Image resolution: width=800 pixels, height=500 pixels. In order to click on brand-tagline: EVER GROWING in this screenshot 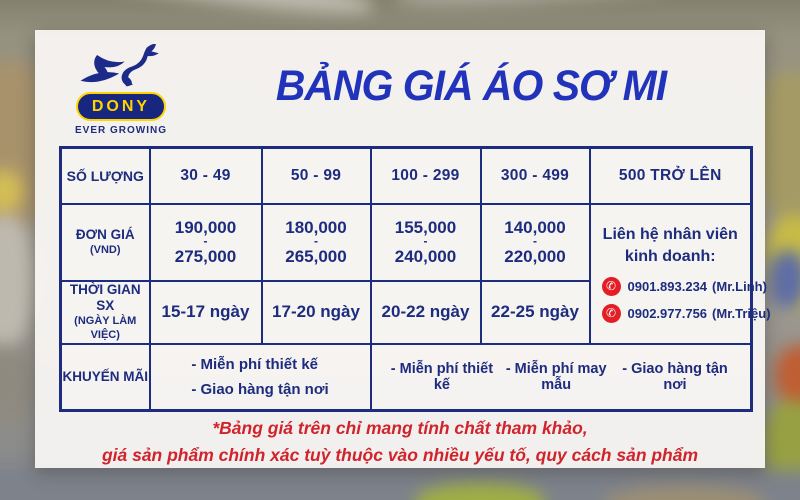, I will do `click(120, 130)`.